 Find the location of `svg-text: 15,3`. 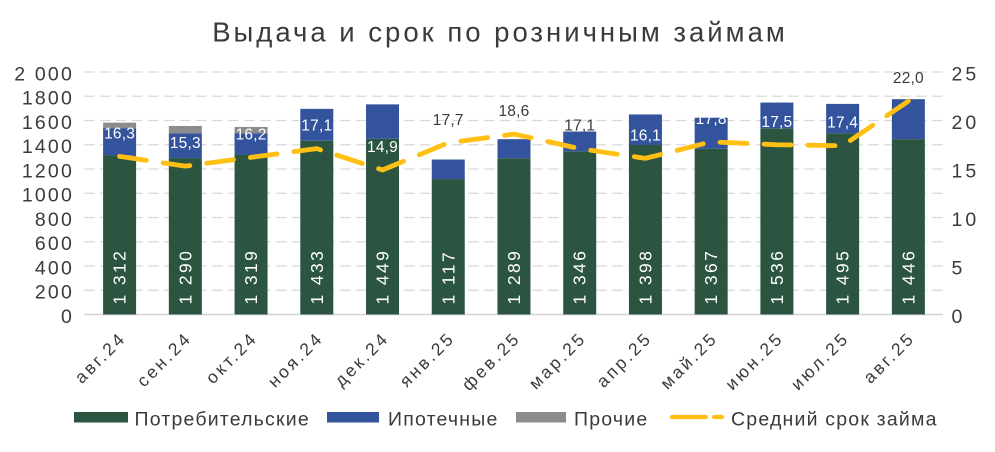

svg-text: 15,3 is located at coordinates (185, 143).